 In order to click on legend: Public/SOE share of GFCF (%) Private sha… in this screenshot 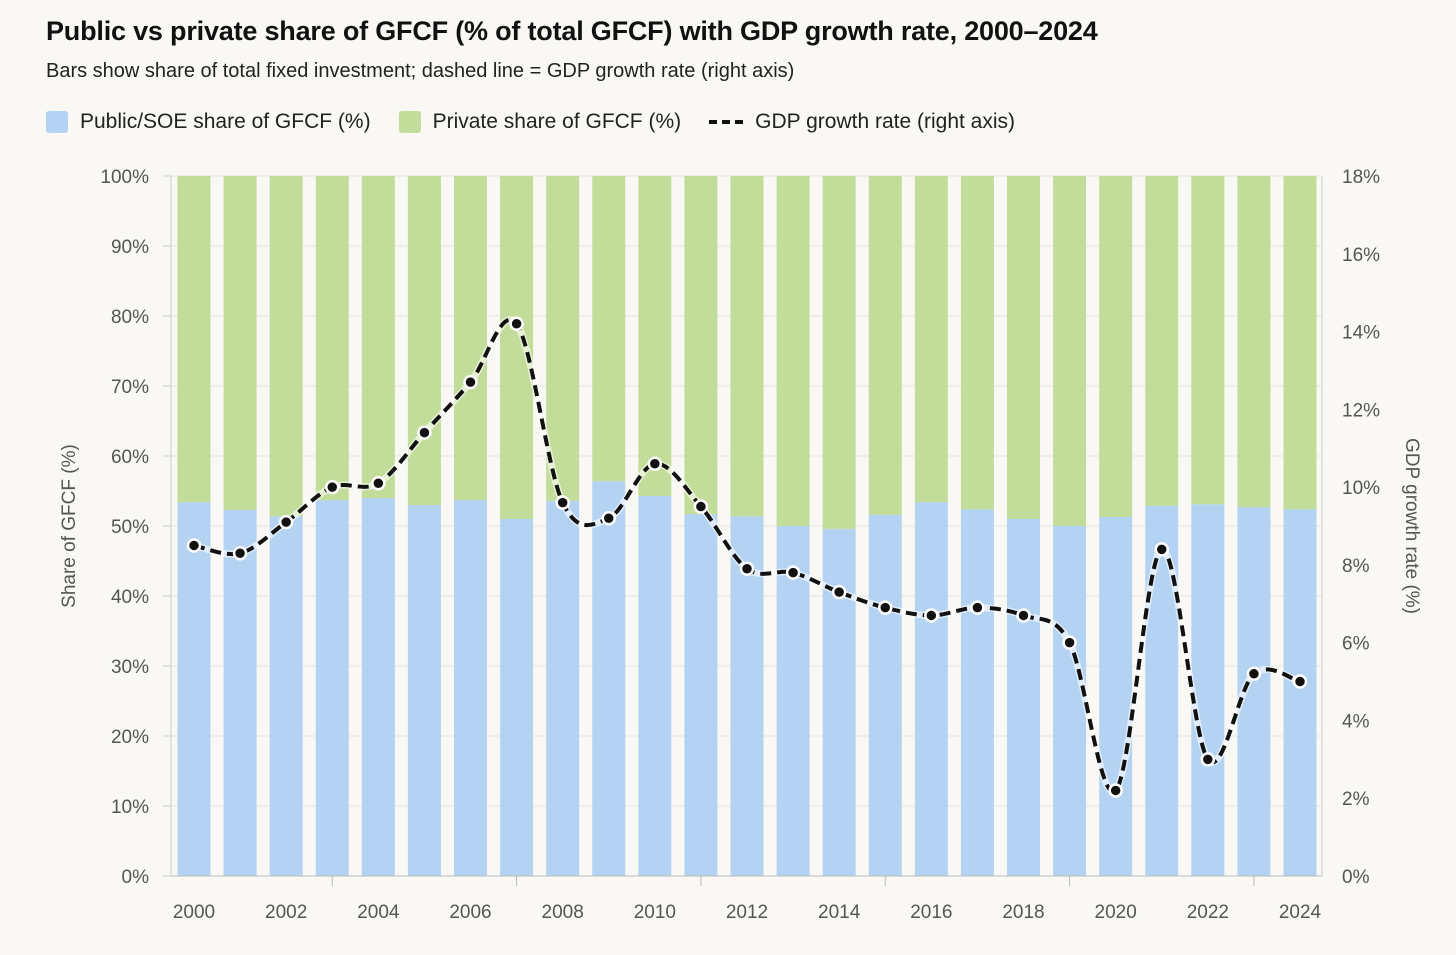, I will do `click(544, 122)`.